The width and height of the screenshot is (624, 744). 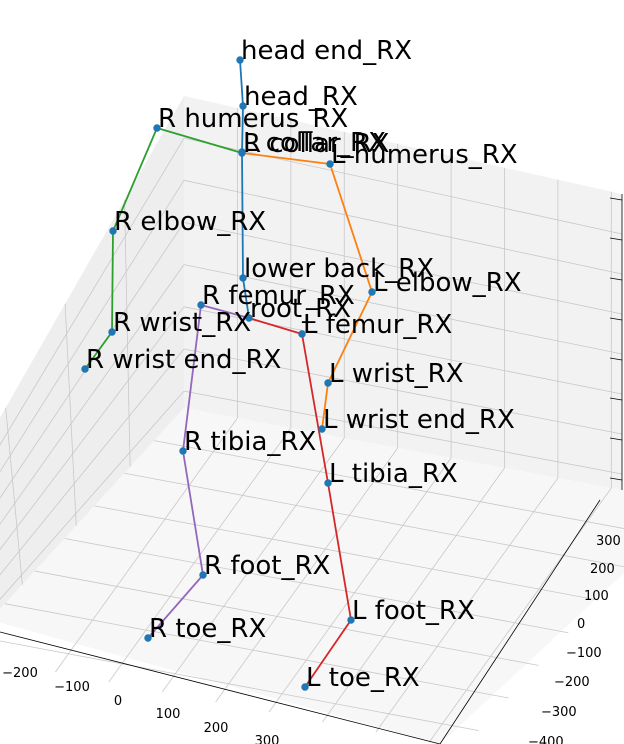 What do you see at coordinates (286, 158) in the screenshot?
I see `bone-neck-l_humerus` at bounding box center [286, 158].